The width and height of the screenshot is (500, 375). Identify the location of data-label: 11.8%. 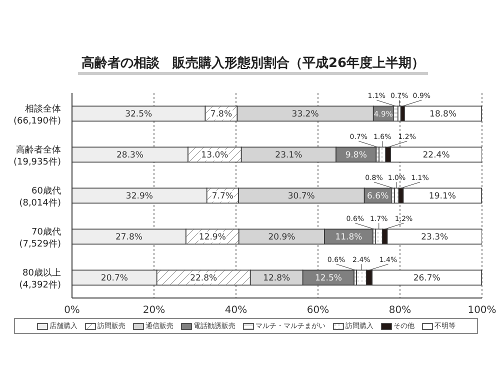
(348, 237).